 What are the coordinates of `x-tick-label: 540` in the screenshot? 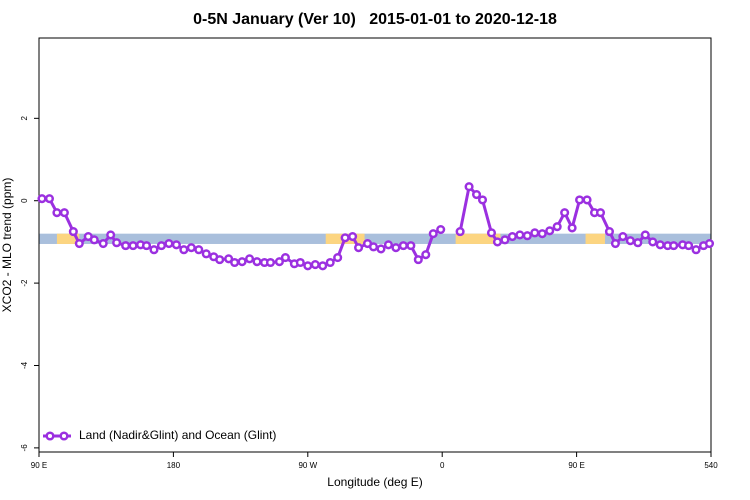 It's located at (711, 465).